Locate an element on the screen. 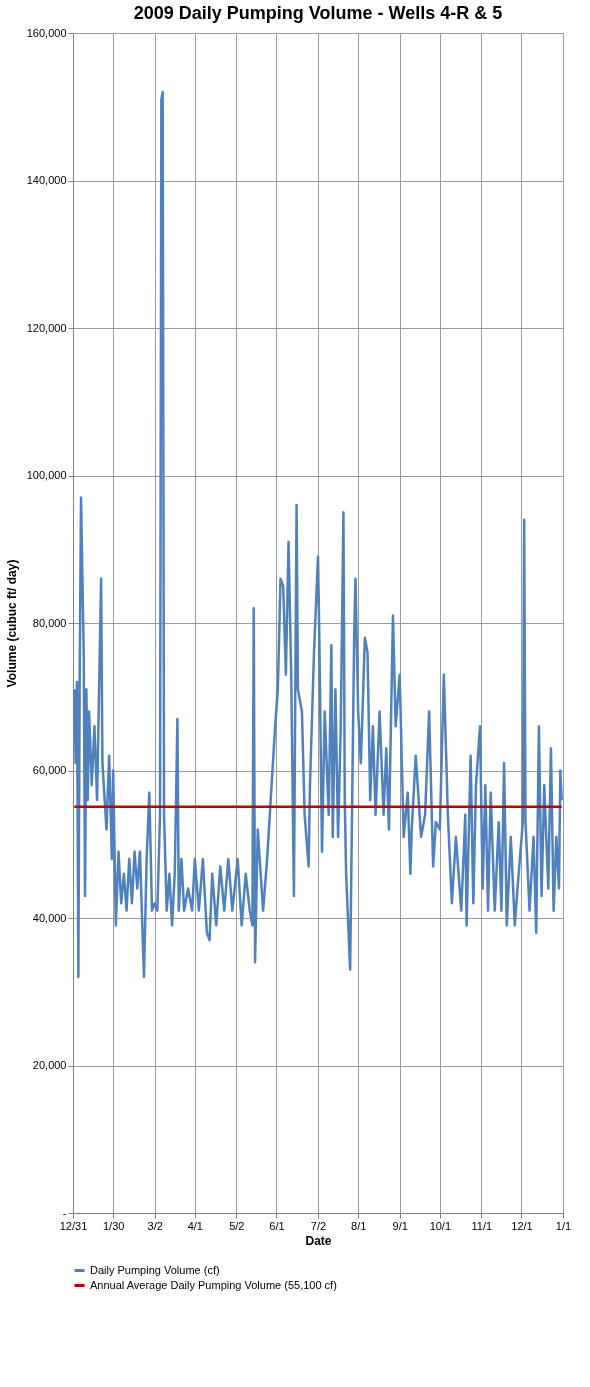 The width and height of the screenshot is (590, 1387). y-tick-label: - is located at coordinates (64, 1212).